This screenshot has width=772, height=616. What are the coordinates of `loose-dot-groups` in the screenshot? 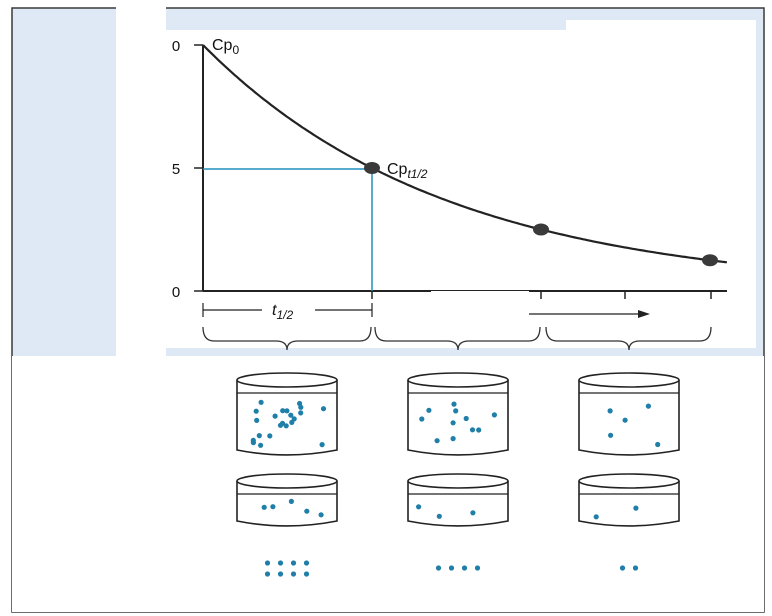 It's located at (451, 568).